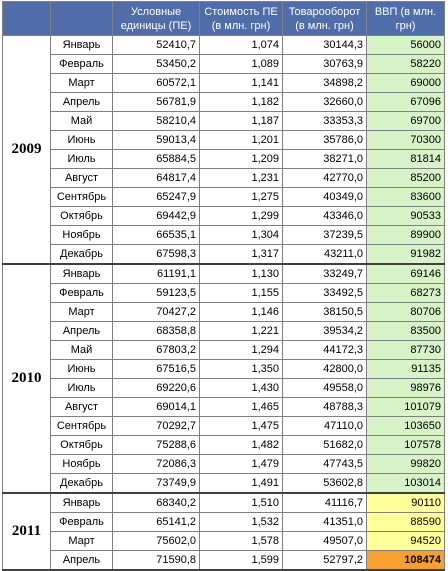  Describe the element at coordinates (224, 121) in the screenshot. I see `table-row: Май 58210,4 1,187 33353,3 69700` at that location.